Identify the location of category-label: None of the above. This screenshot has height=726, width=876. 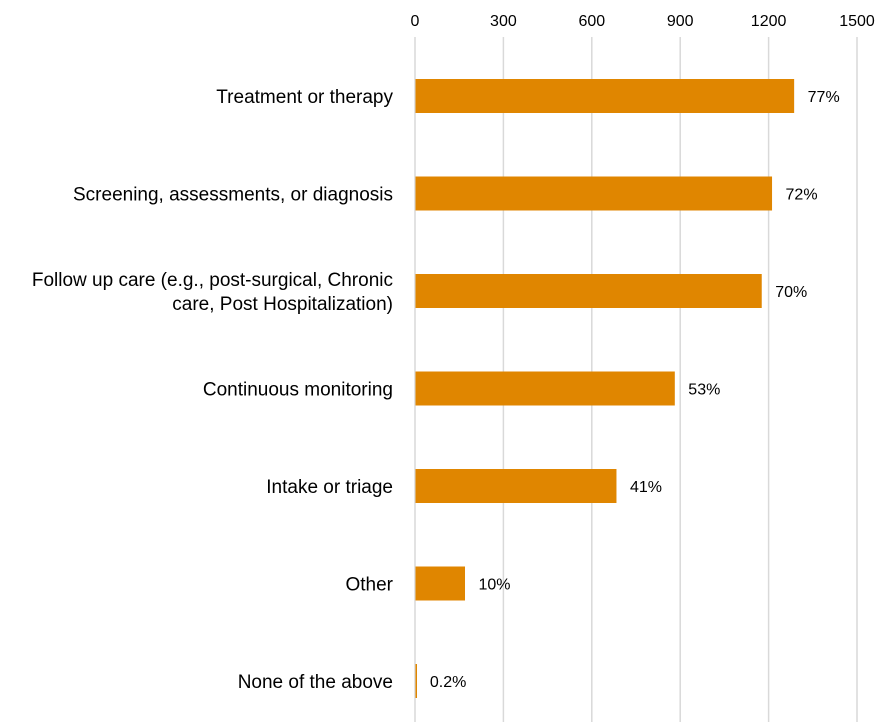
(315, 682).